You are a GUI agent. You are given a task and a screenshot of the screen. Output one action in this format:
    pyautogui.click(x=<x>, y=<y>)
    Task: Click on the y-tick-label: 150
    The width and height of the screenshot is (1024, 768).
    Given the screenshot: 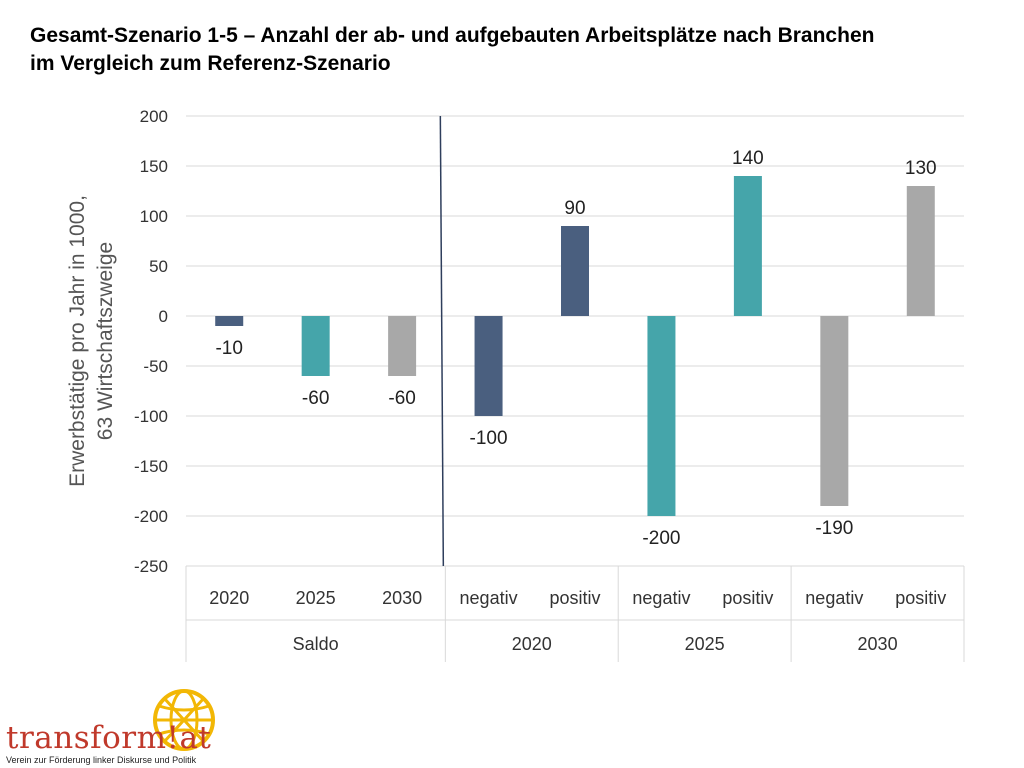 What is the action you would take?
    pyautogui.click(x=154, y=166)
    